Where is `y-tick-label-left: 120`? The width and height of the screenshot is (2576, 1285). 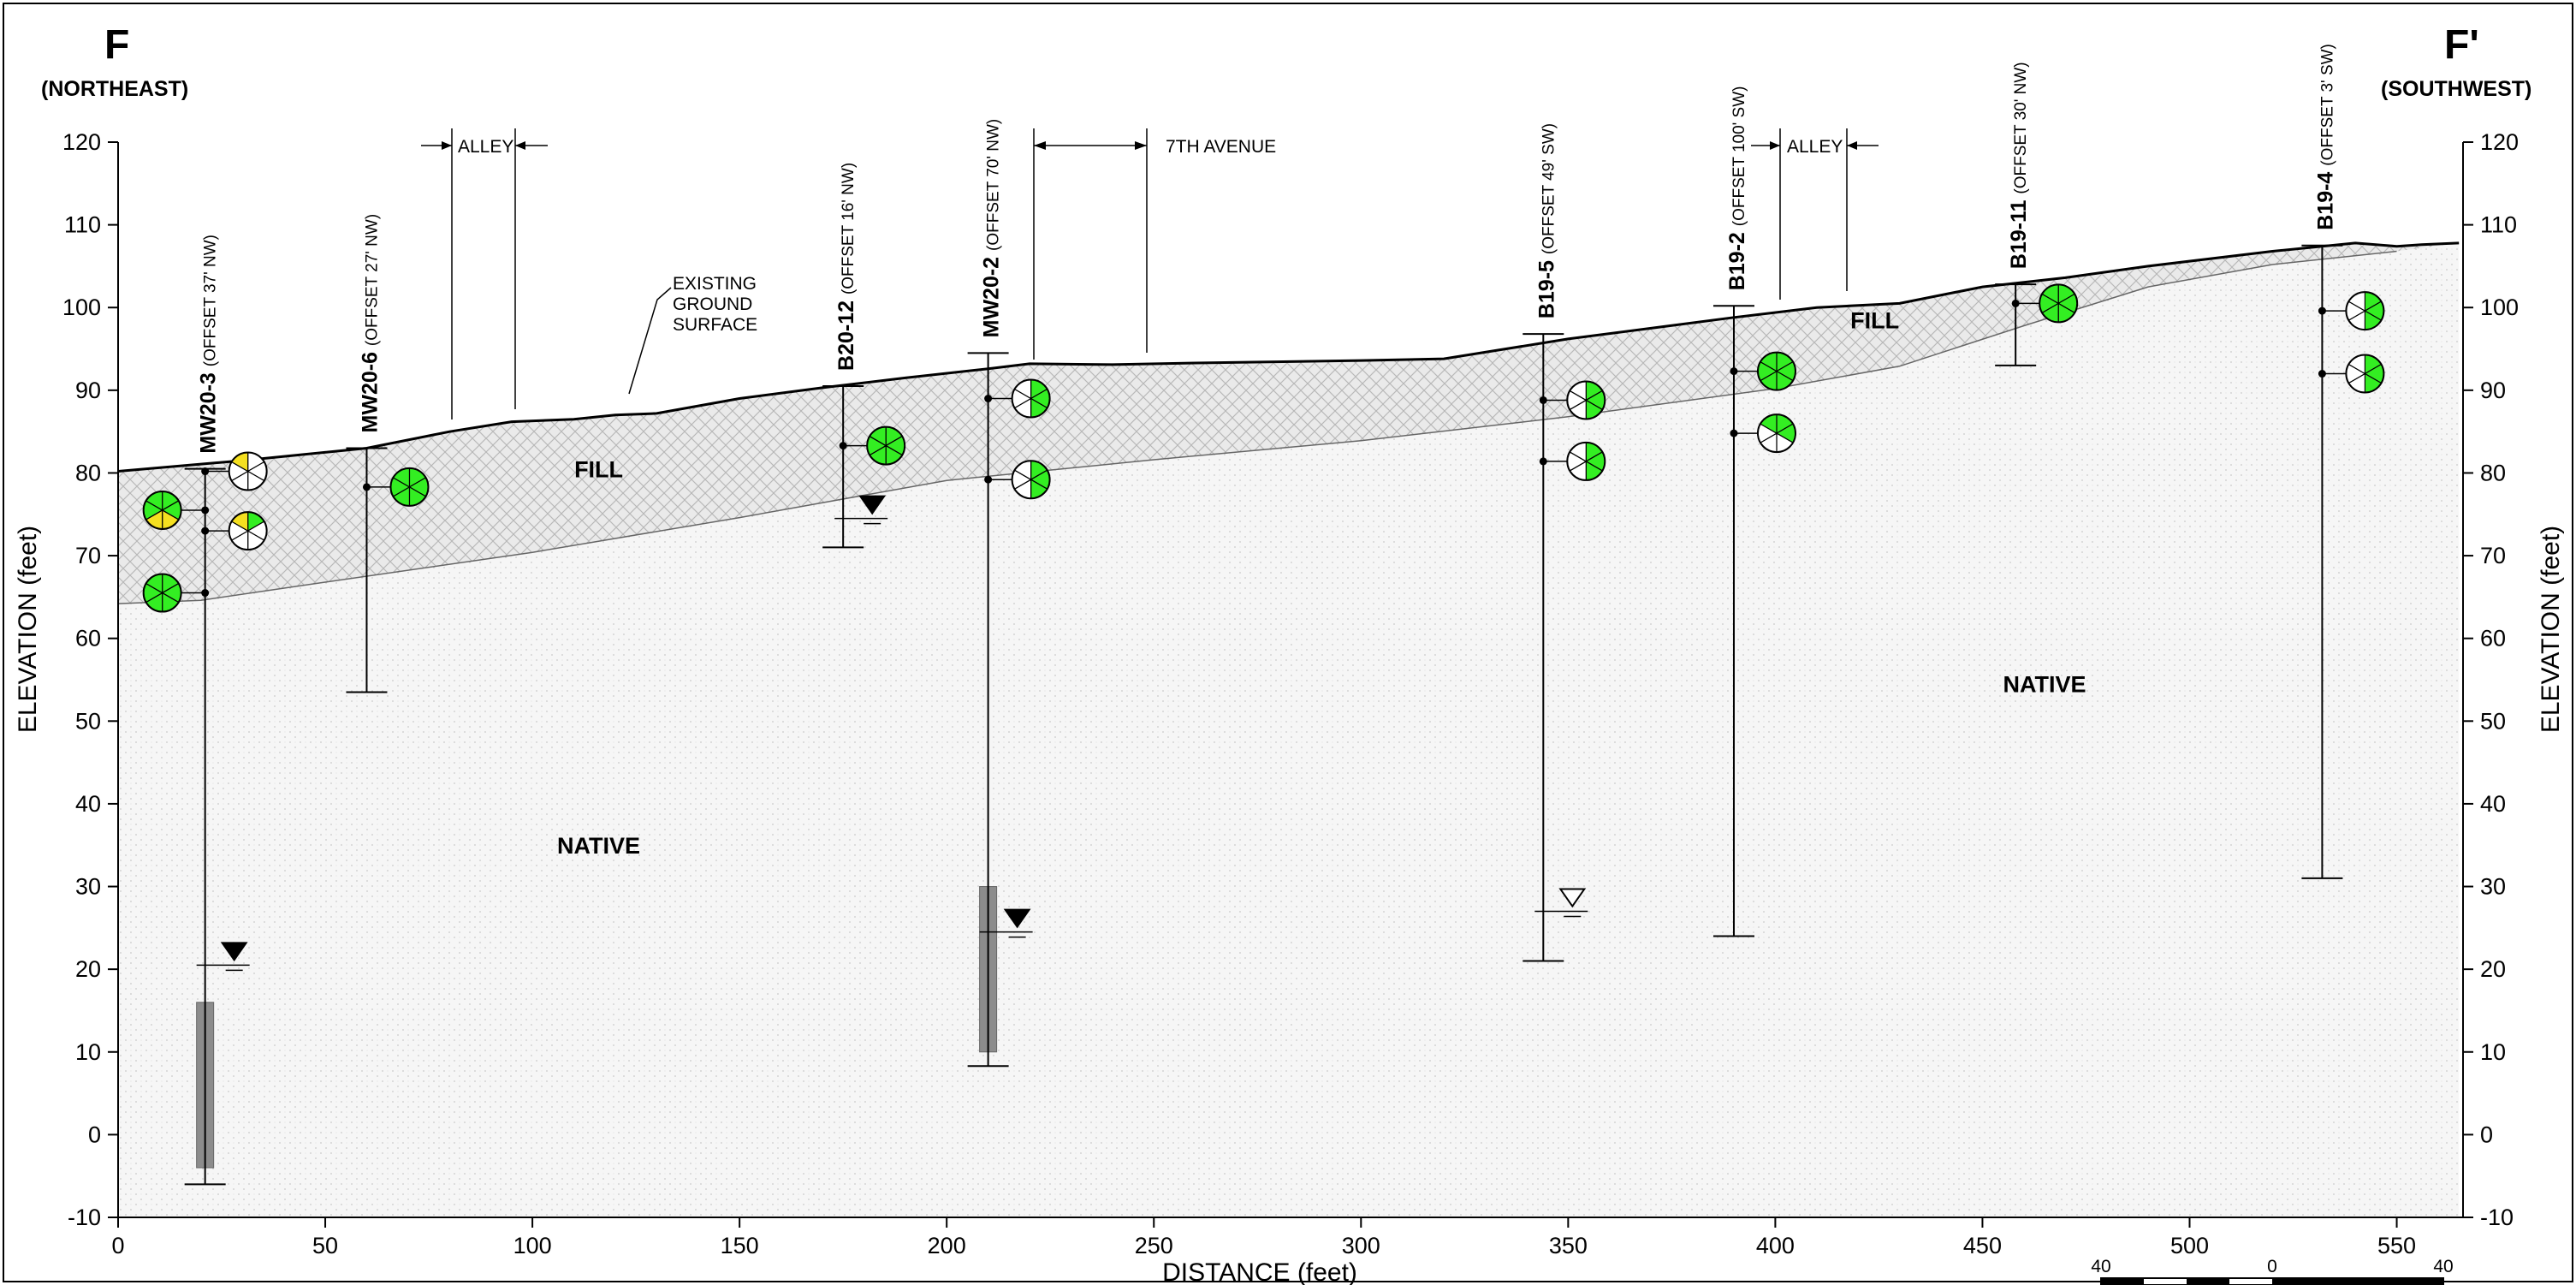
y-tick-label-left: 120 is located at coordinates (81, 142).